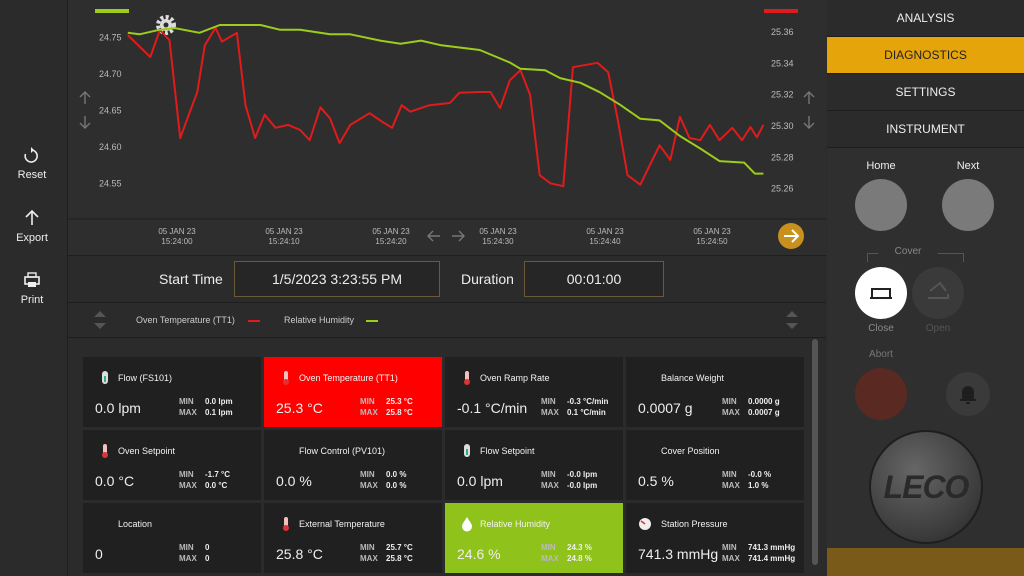 Image resolution: width=1024 pixels, height=576 pixels. What do you see at coordinates (809, 110) in the screenshot?
I see `y2-scroll-arrows` at bounding box center [809, 110].